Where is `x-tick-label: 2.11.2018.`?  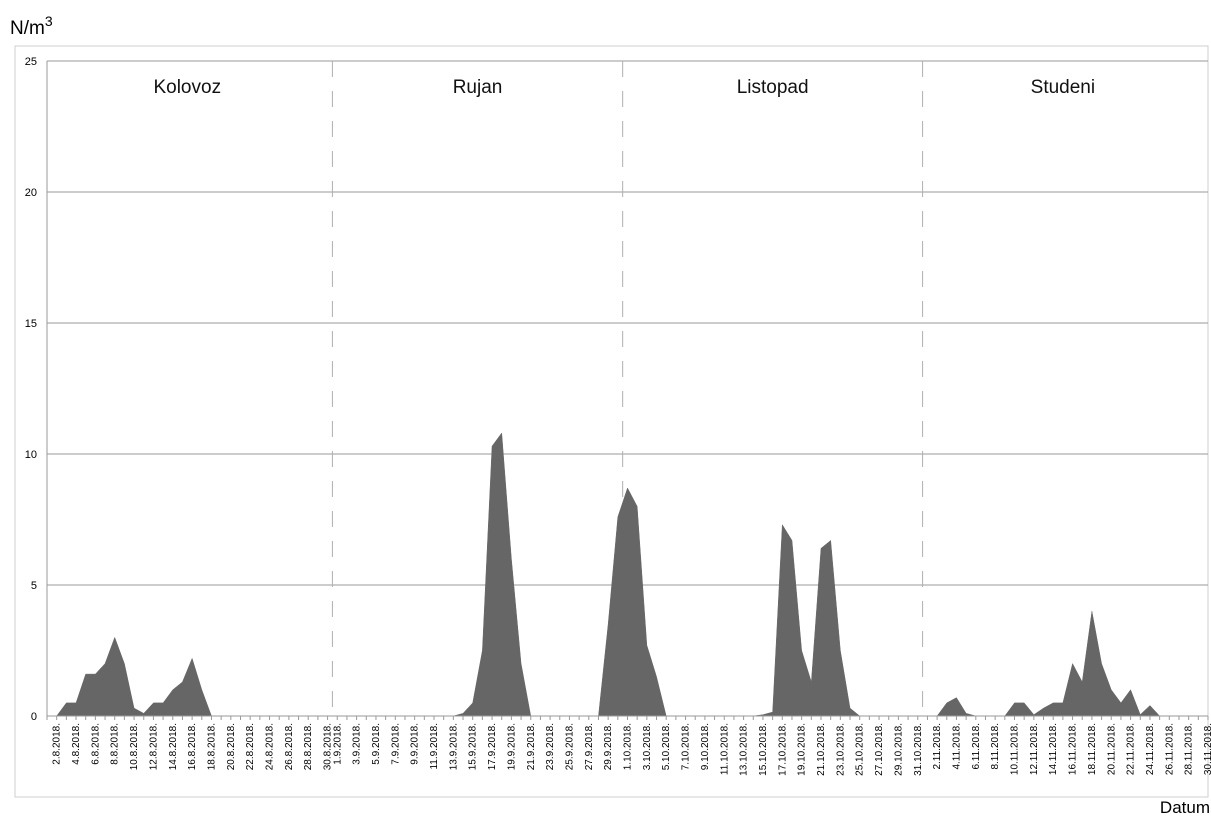
x-tick-label: 2.11.2018. is located at coordinates (937, 746).